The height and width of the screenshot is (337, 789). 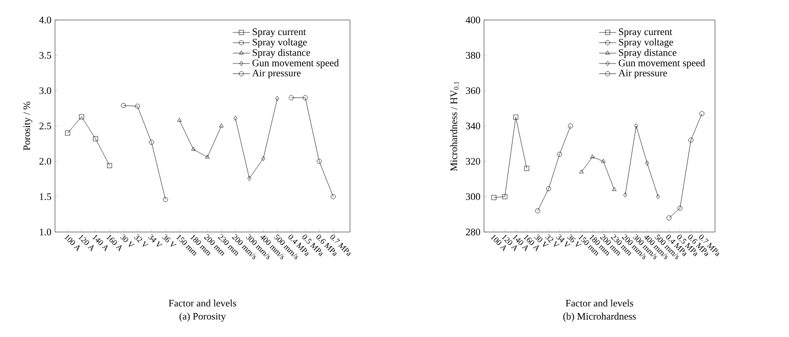 What do you see at coordinates (473, 232) in the screenshot?
I see `y-tick-label: 280` at bounding box center [473, 232].